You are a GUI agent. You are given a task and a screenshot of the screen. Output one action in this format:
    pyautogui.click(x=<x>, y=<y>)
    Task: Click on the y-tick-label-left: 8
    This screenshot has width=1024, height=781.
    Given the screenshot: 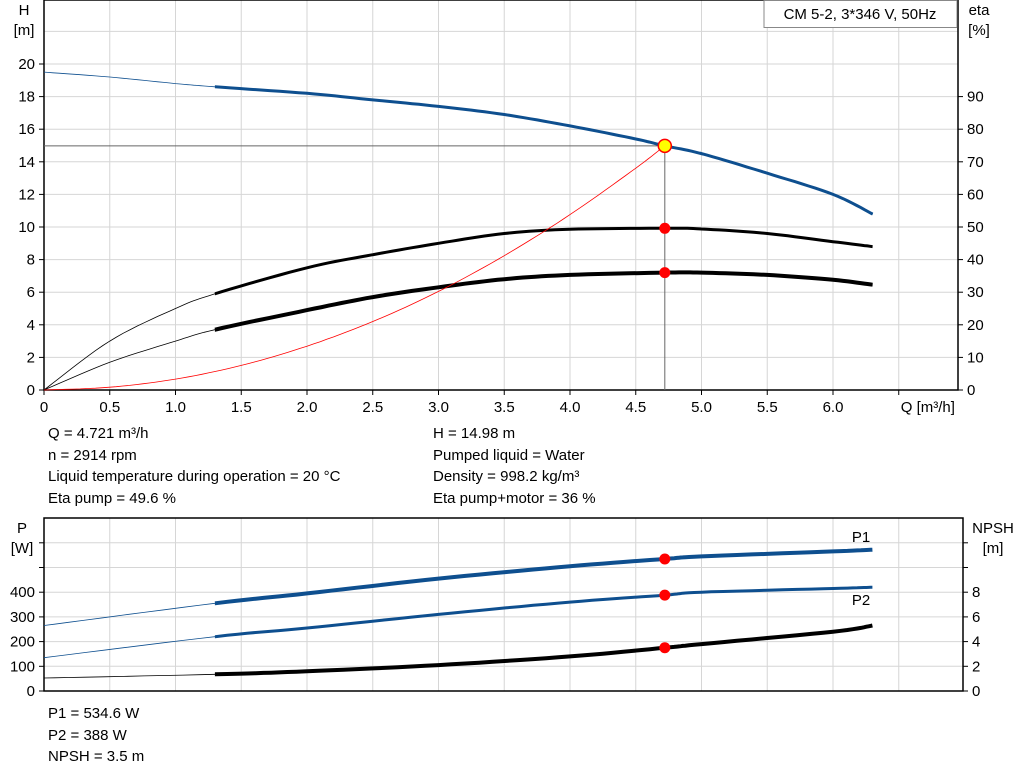 What is the action you would take?
    pyautogui.click(x=31, y=260)
    